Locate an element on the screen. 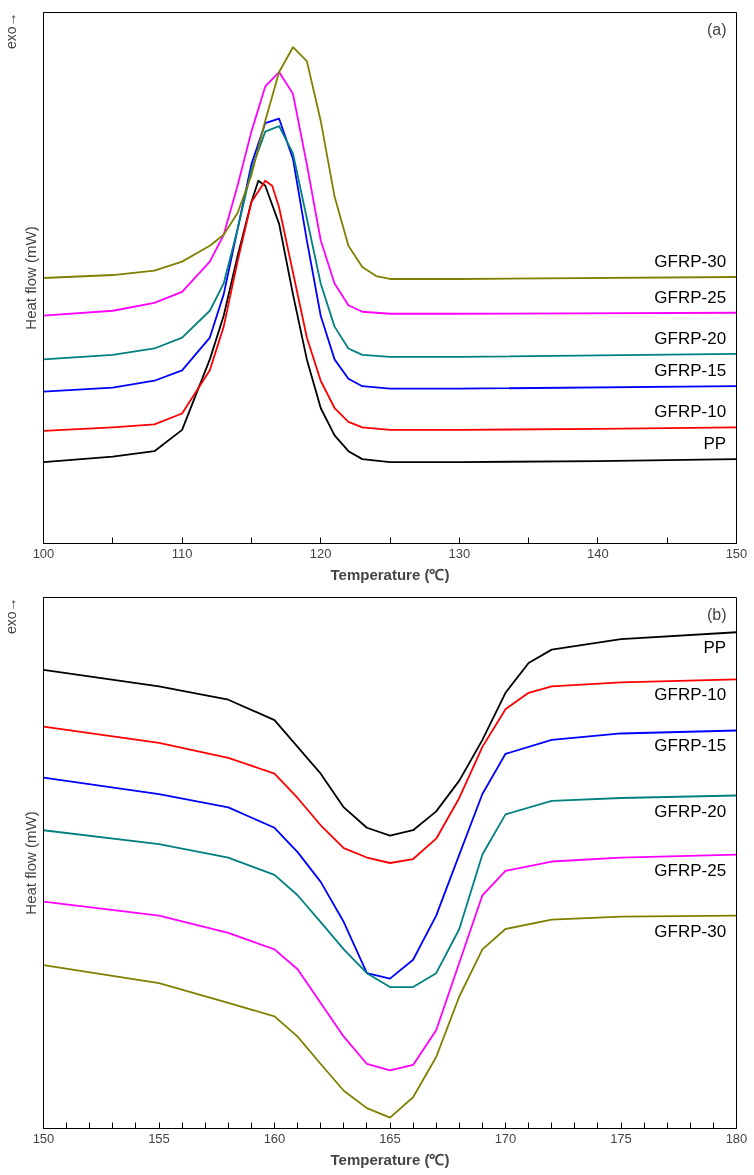 The image size is (754, 1175). x-tick-label: 130 is located at coordinates (459, 553).